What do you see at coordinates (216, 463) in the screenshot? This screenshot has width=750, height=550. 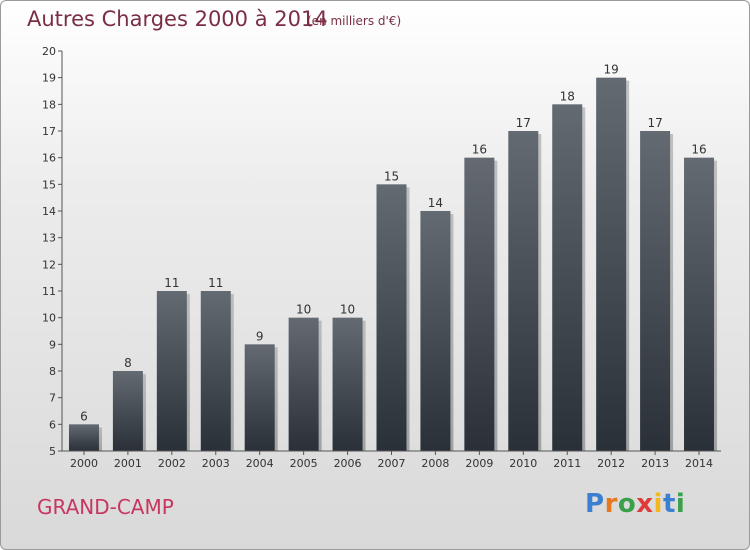 I see `x-tick-label: 2003` at bounding box center [216, 463].